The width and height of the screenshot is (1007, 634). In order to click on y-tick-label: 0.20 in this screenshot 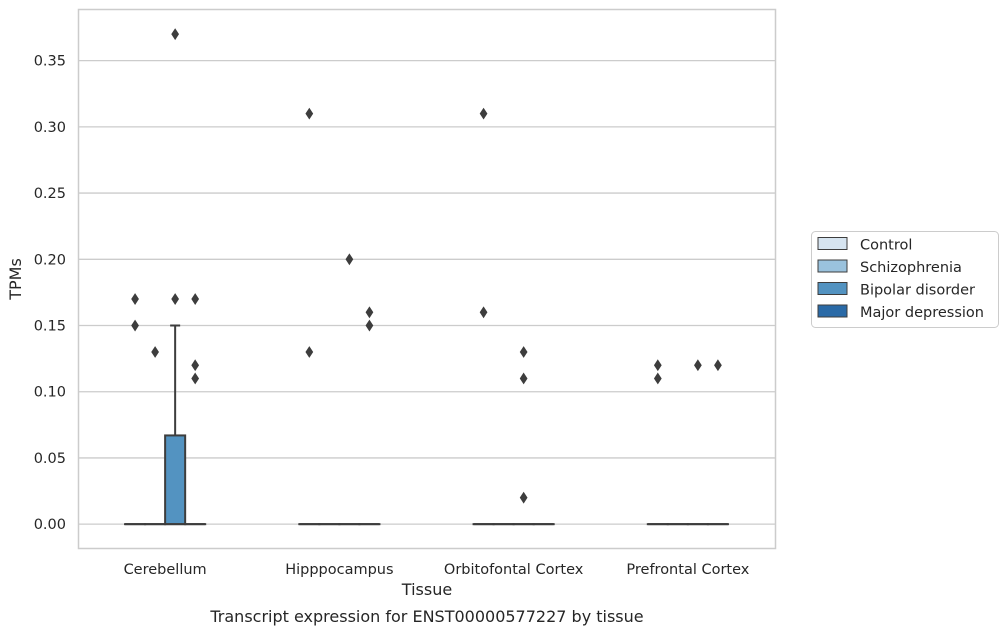, I will do `click(50, 260)`.